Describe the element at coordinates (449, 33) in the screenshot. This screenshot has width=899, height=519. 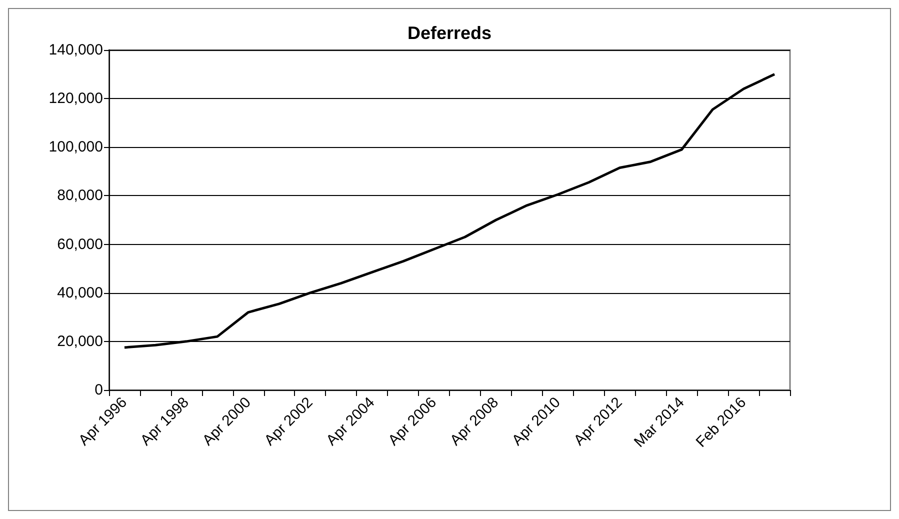
I see `chart-title: Deferreds` at that location.